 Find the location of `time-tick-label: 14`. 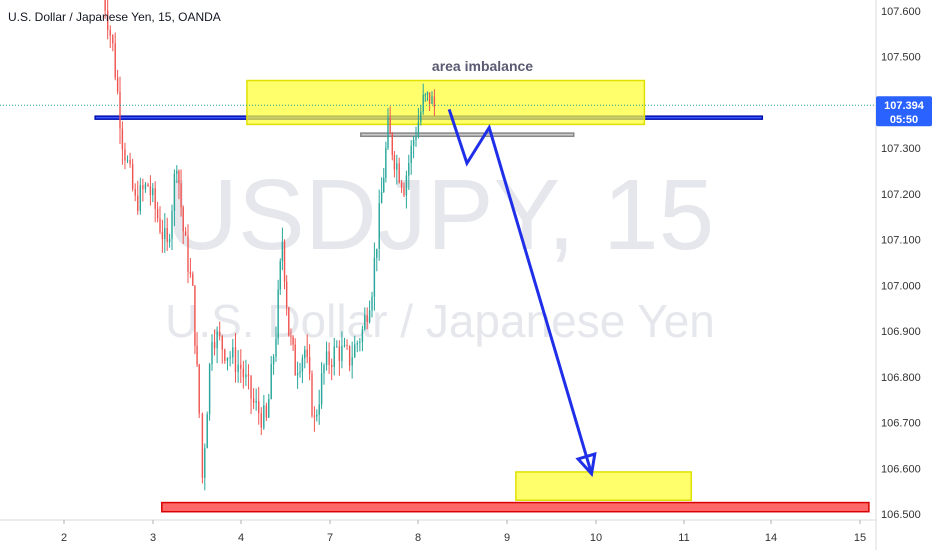

time-tick-label: 14 is located at coordinates (771, 538).